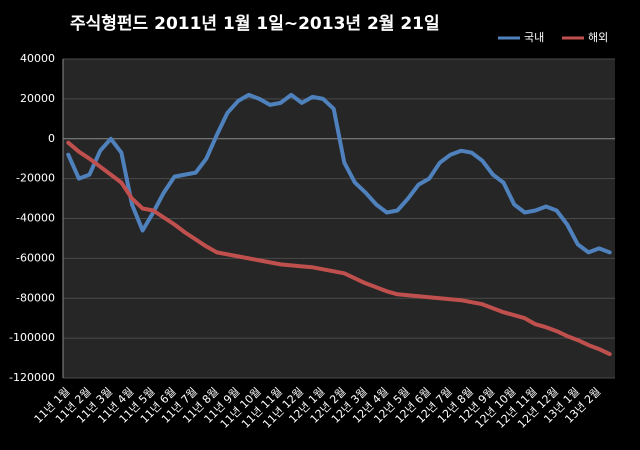 The width and height of the screenshot is (640, 450). I want to click on chart-title: 주식형펀드 2011년 1월 1일~2013년 2월 21일, so click(255, 23).